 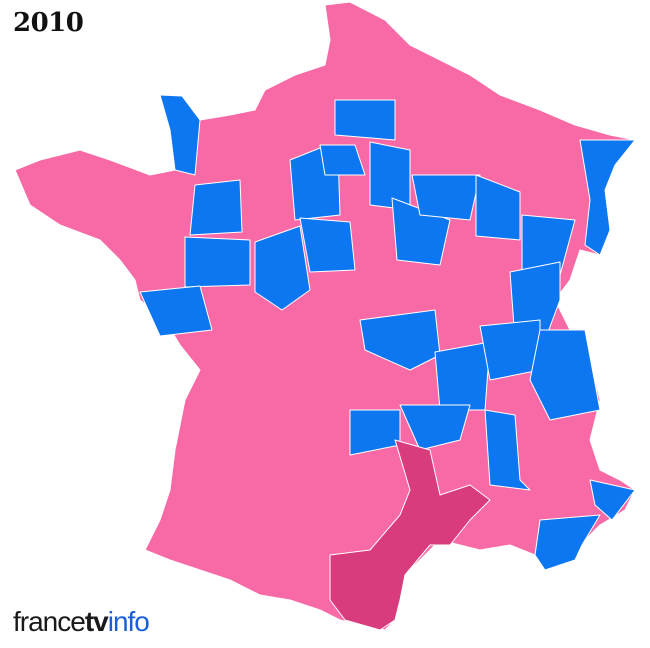 What do you see at coordinates (128, 621) in the screenshot?
I see `logo-part-info: info` at bounding box center [128, 621].